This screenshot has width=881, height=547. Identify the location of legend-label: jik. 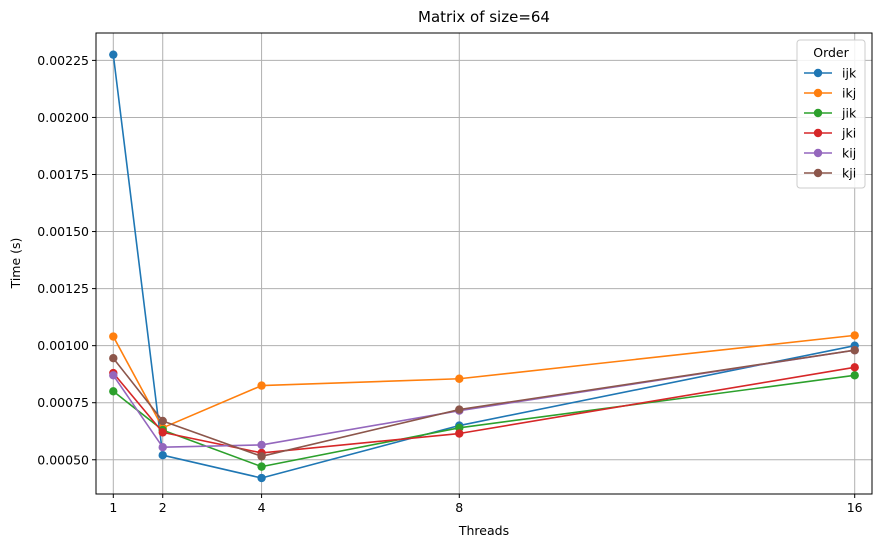
(849, 113).